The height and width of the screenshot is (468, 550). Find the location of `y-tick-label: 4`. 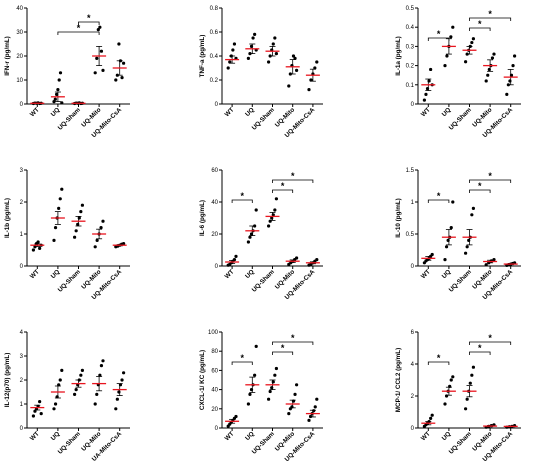

y-tick-label: 4 is located at coordinates (22, 333).